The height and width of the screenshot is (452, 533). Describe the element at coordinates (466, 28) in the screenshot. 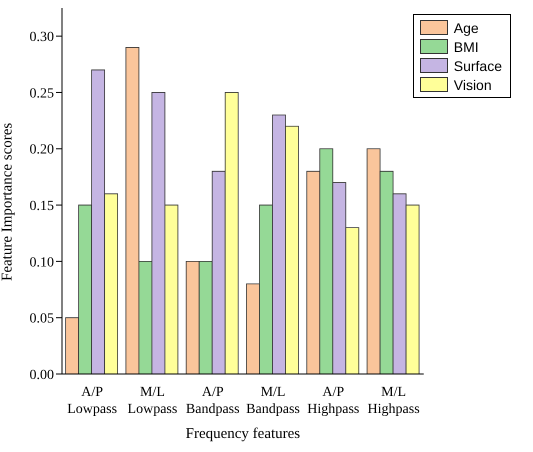

I see `legend-label: Age` at that location.